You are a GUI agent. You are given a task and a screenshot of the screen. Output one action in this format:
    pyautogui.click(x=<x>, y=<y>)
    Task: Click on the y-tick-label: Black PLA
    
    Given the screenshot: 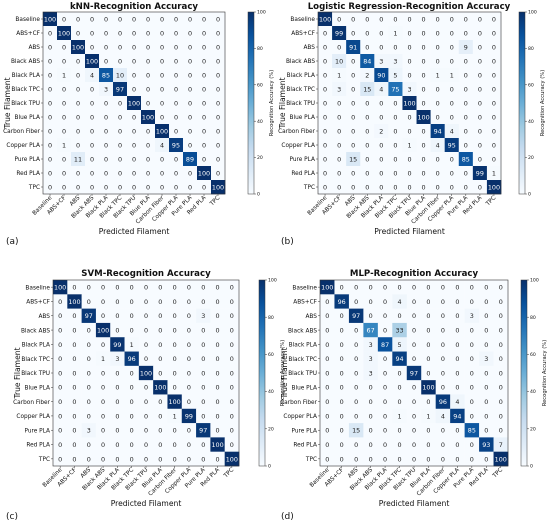 What is the action you would take?
    pyautogui.click(x=26, y=76)
    